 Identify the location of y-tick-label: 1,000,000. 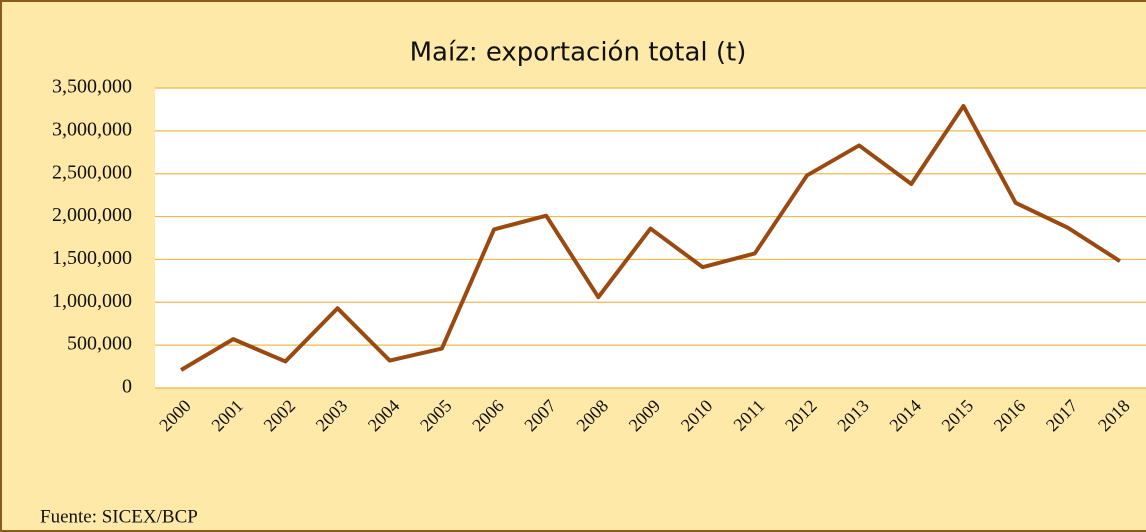
(92, 301).